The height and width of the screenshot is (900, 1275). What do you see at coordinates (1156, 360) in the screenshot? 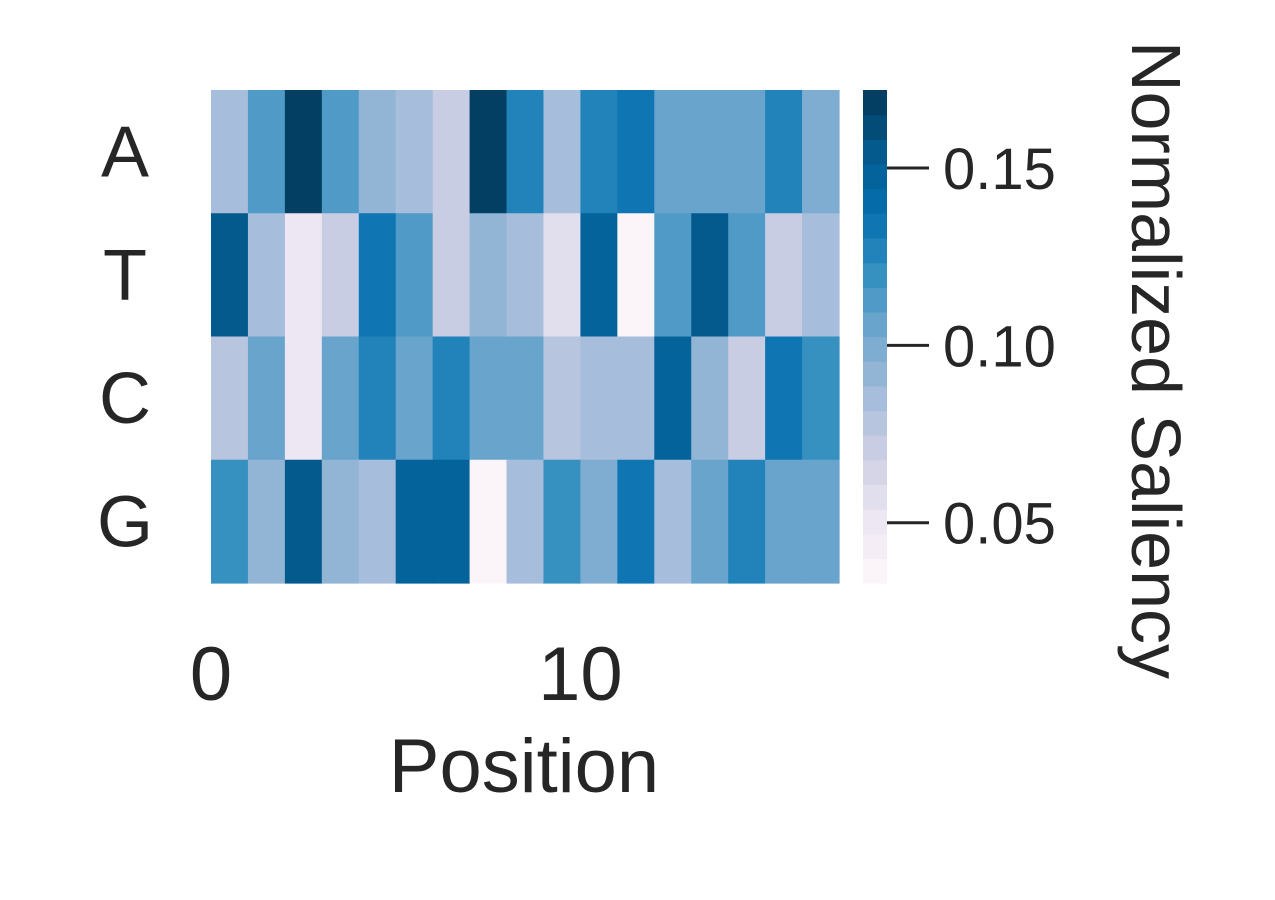
I see `colorbar-label: Normalized Saliency` at bounding box center [1156, 360].